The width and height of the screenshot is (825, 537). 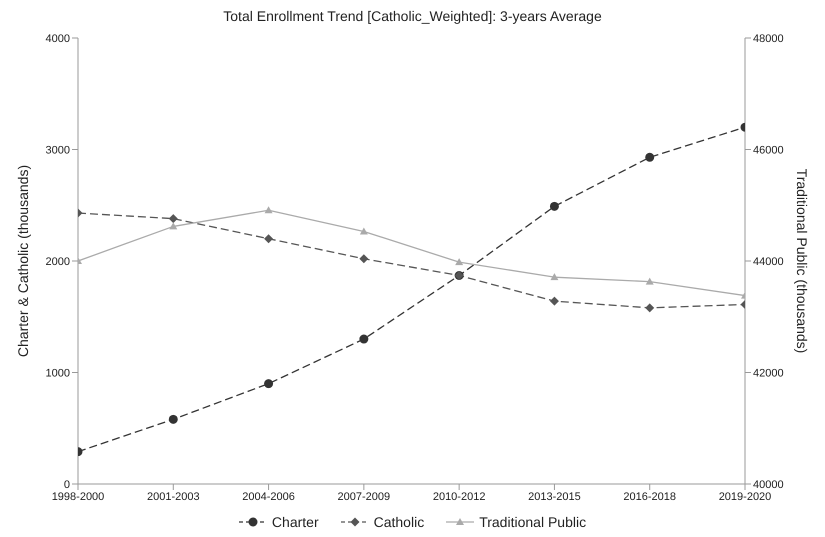 I want to click on x-tick-label: 2013-2015, so click(x=554, y=496).